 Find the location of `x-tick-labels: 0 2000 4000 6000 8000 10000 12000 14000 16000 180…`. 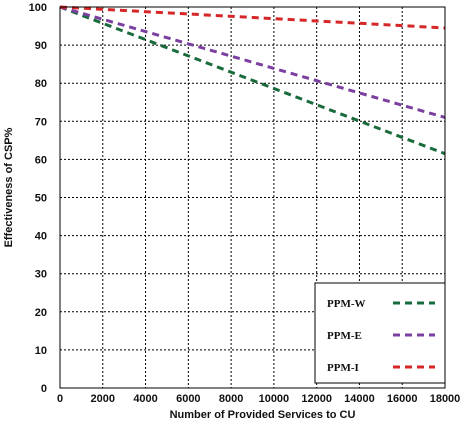

x-tick-labels: 0 2000 4000 6000 8000 10000 12000 14000 16000 180… is located at coordinates (258, 399).